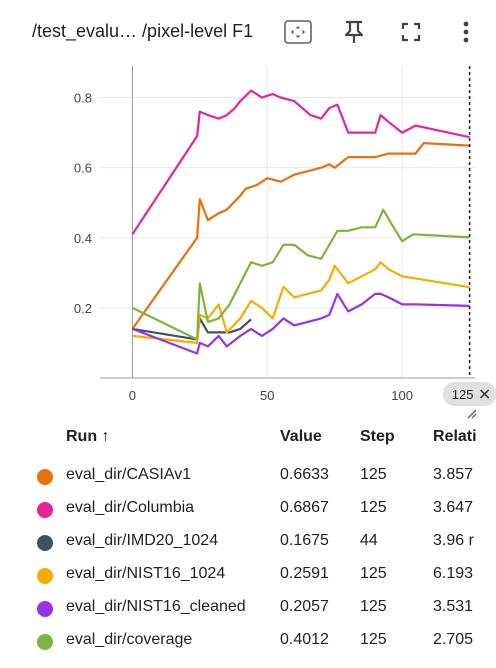 This screenshot has width=496, height=668. I want to click on run-name: eval_dir/Columbia, so click(130, 507).